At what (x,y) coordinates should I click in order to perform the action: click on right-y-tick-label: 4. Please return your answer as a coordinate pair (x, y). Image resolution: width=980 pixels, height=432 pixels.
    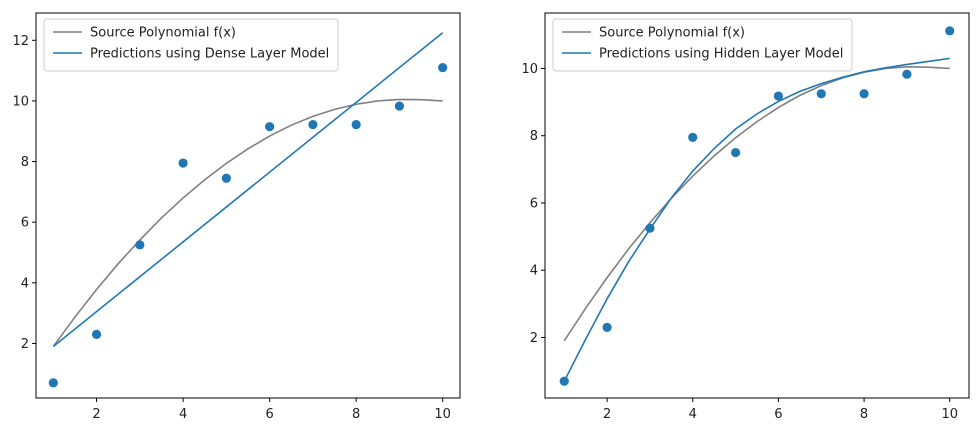
    Looking at the image, I should click on (534, 271).